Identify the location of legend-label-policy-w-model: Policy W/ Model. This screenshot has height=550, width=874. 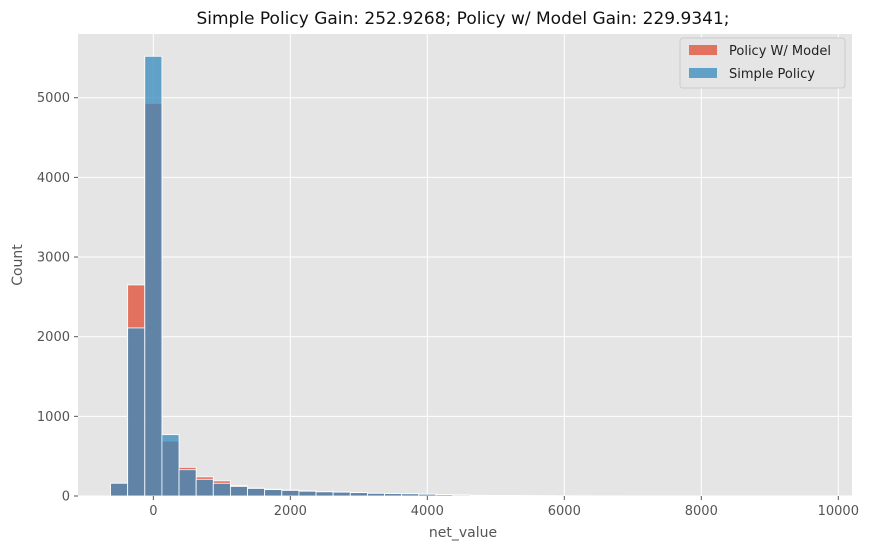
(780, 51).